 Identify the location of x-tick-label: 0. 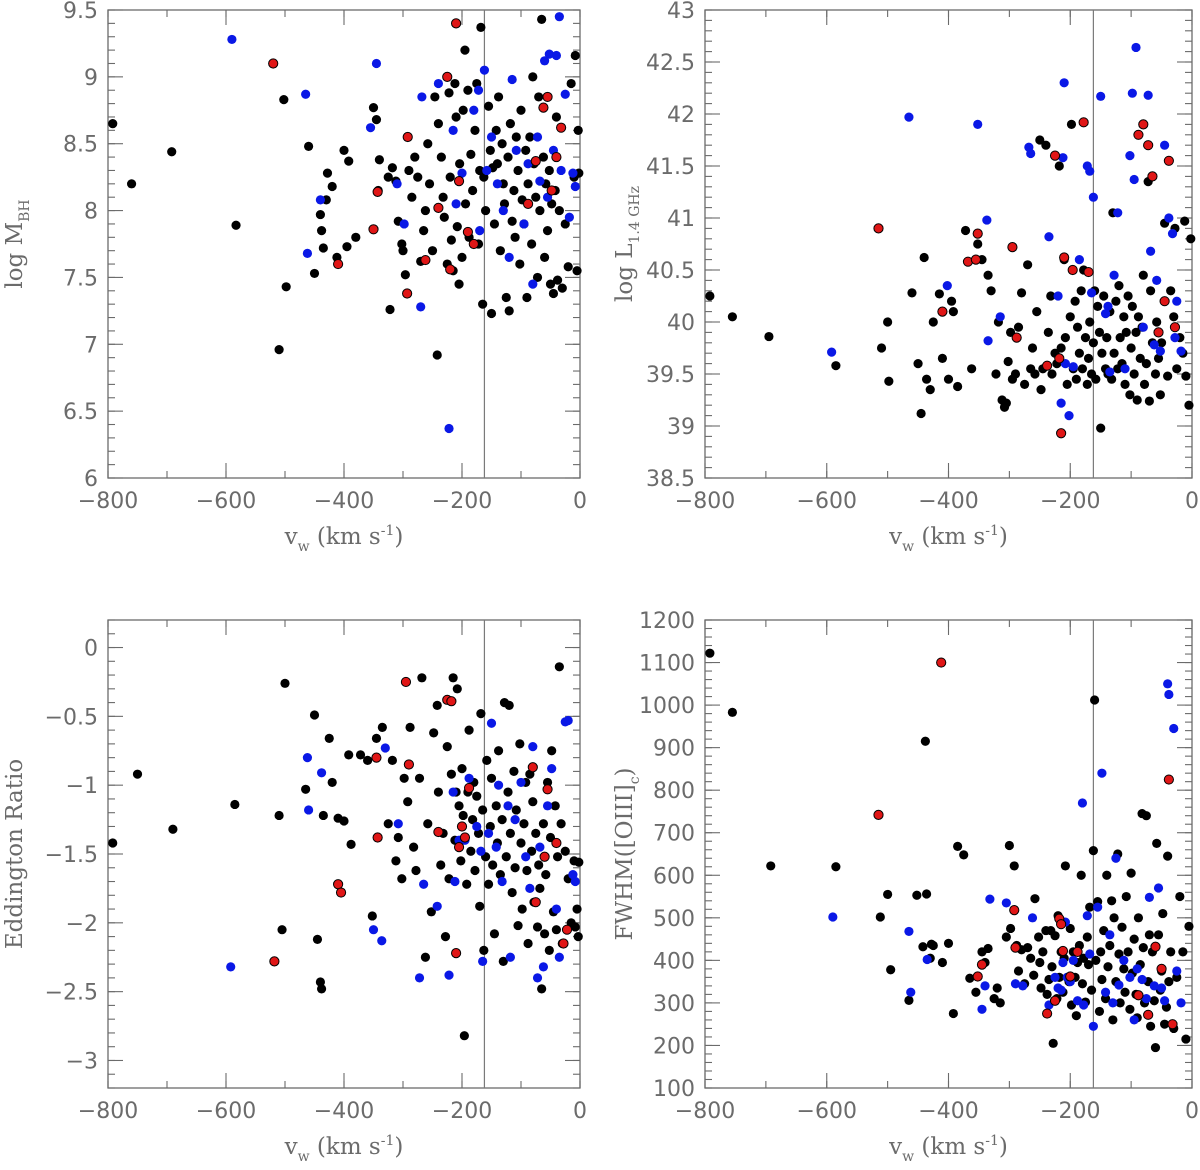
(580, 501).